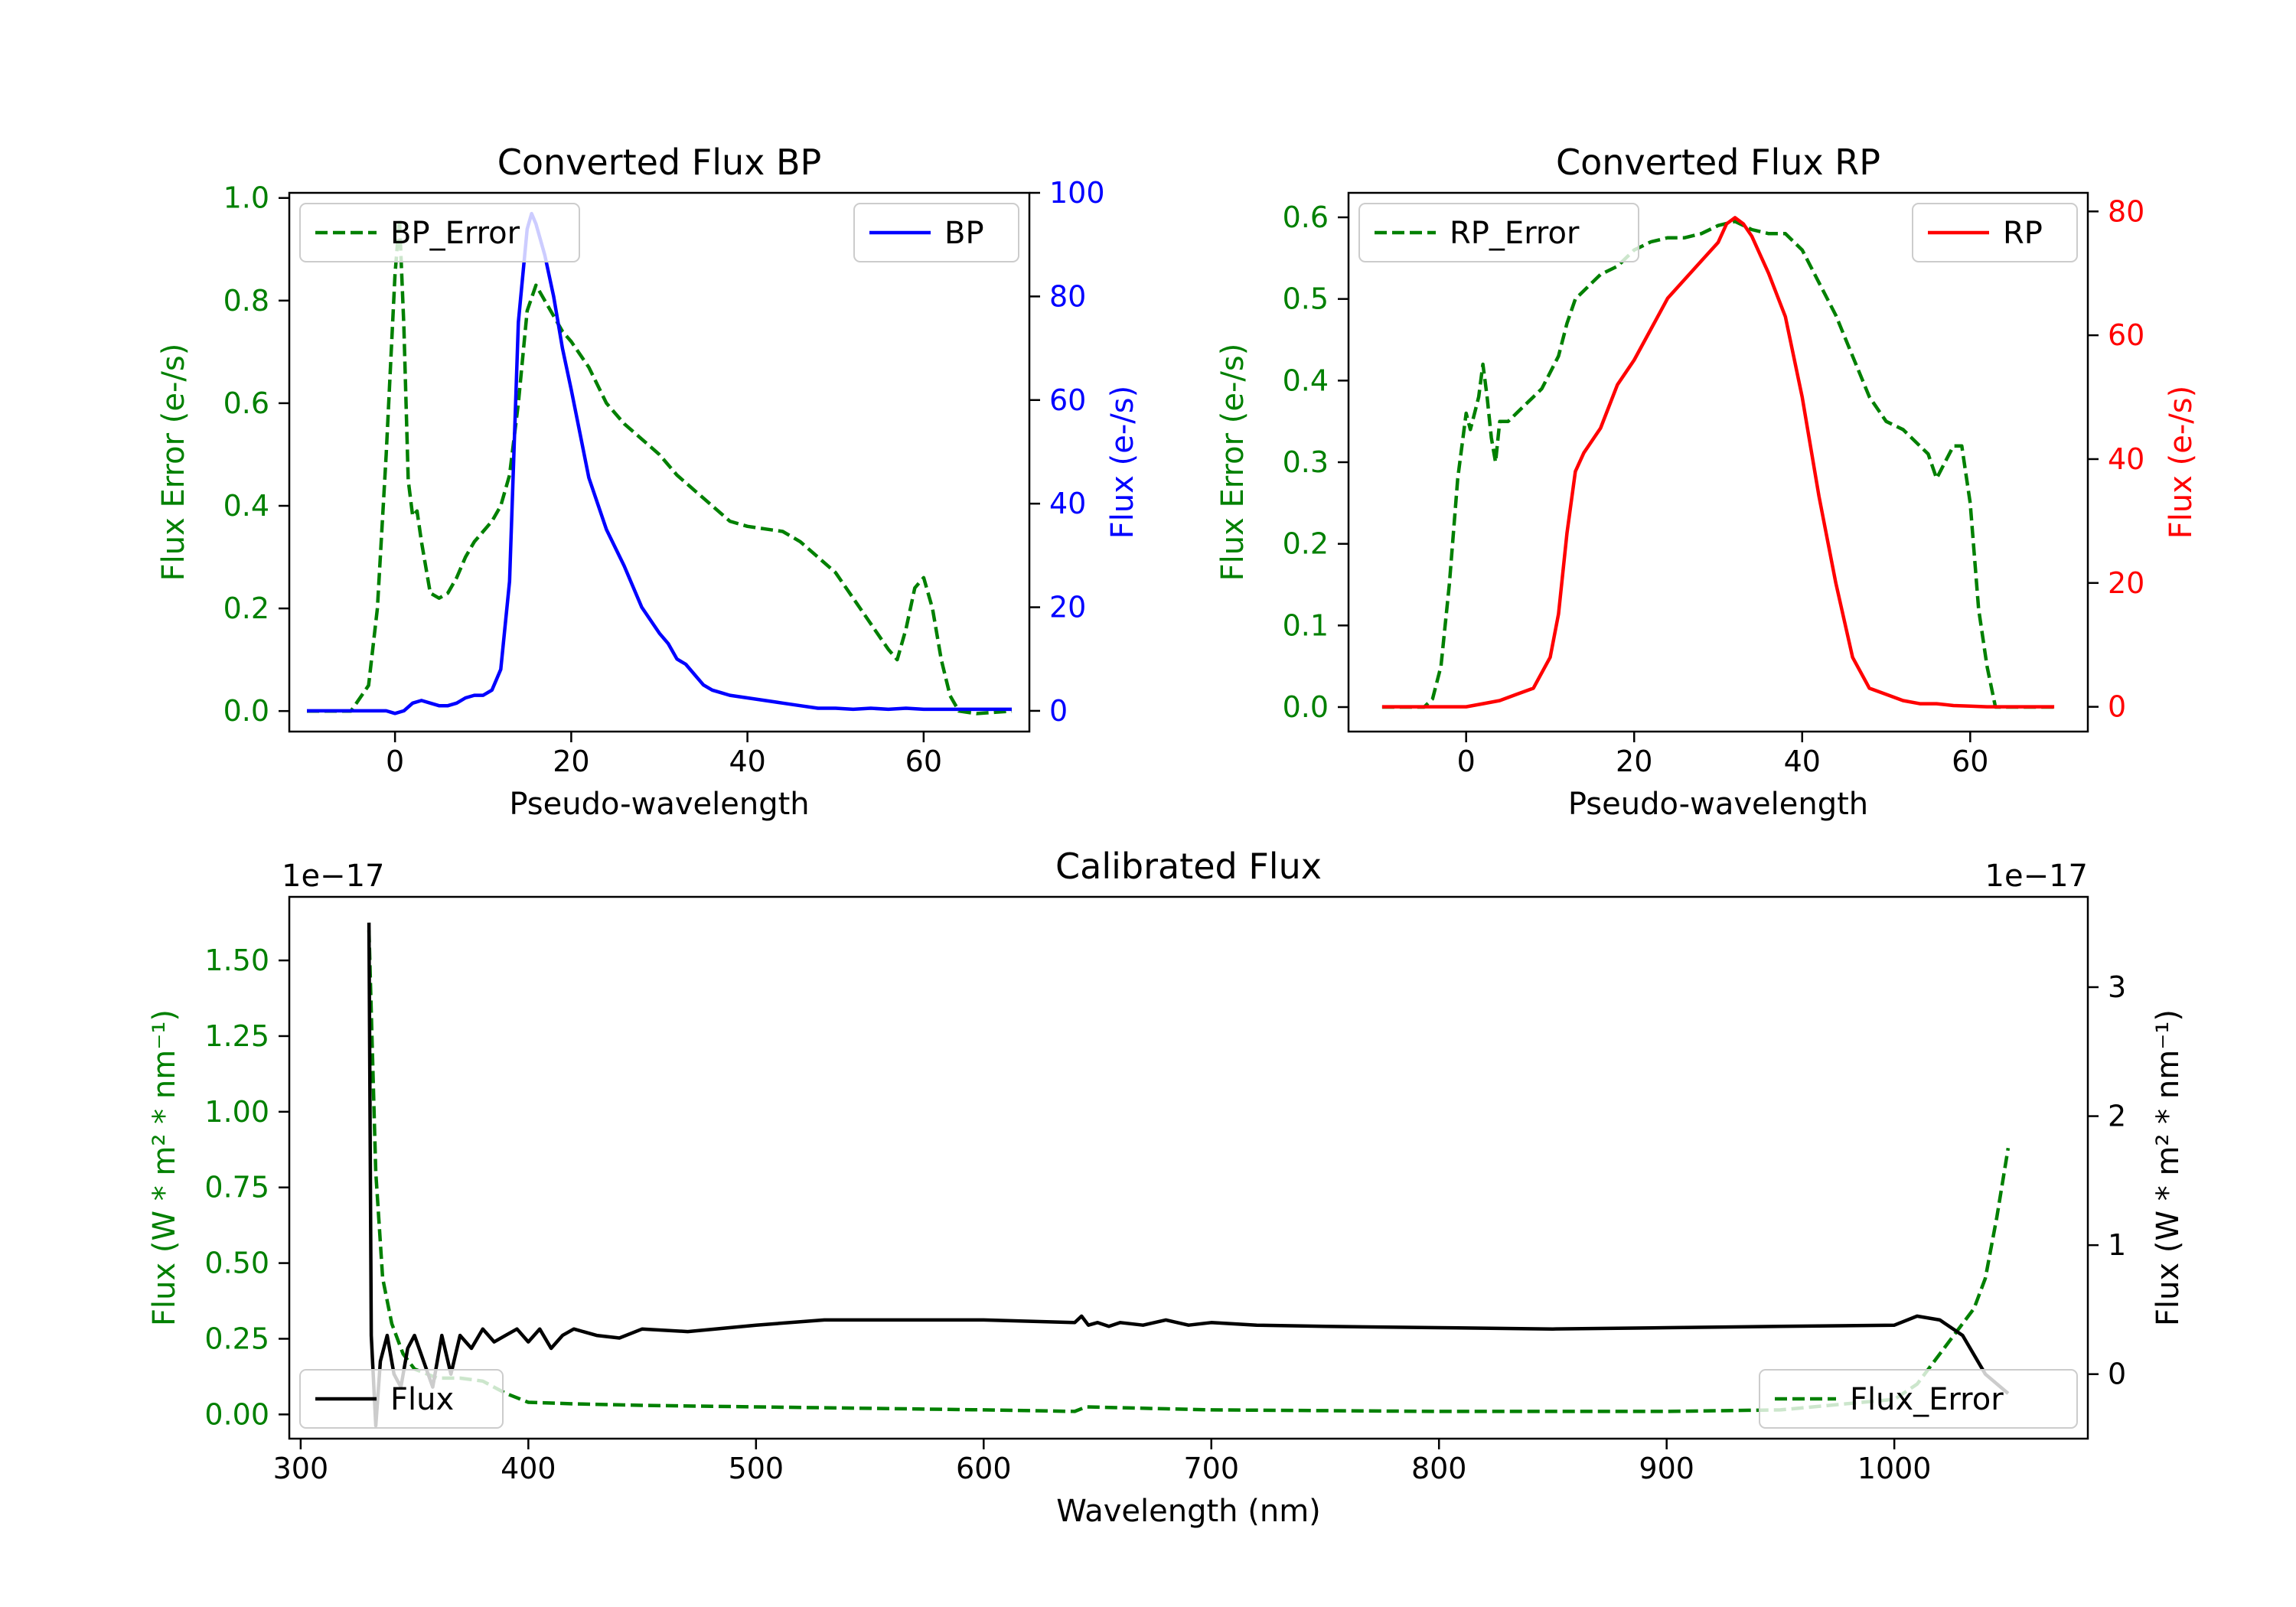 This screenshot has height=1607, width=2296. I want to click on x-tick-label: 300, so click(301, 1468).